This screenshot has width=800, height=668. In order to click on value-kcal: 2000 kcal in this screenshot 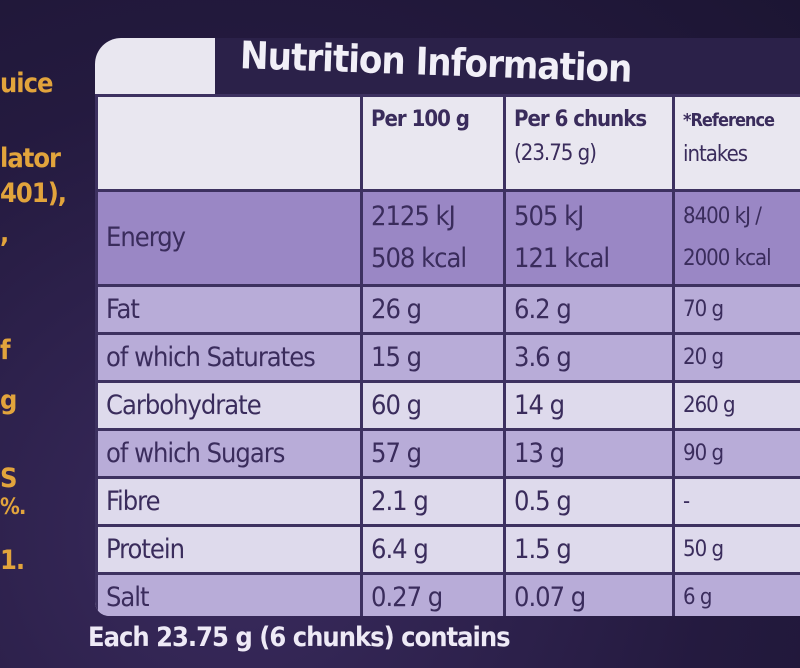, I will do `click(727, 258)`.